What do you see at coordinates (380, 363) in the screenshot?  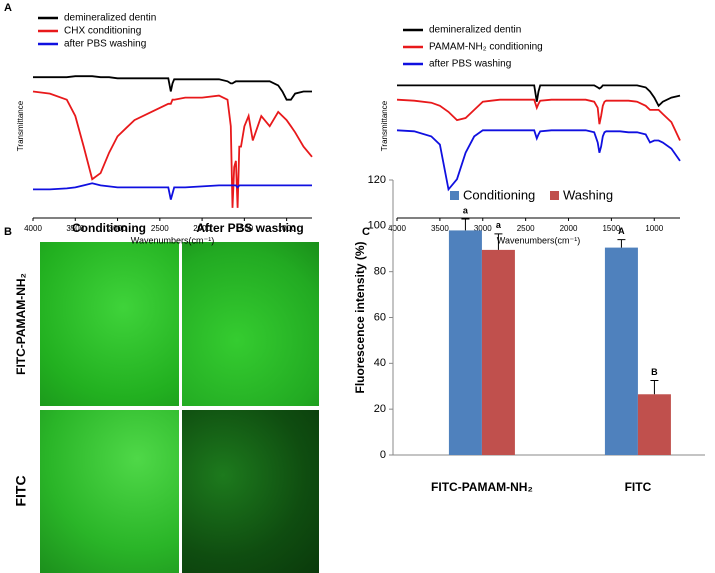 I see `y-tick-label: 40` at bounding box center [380, 363].